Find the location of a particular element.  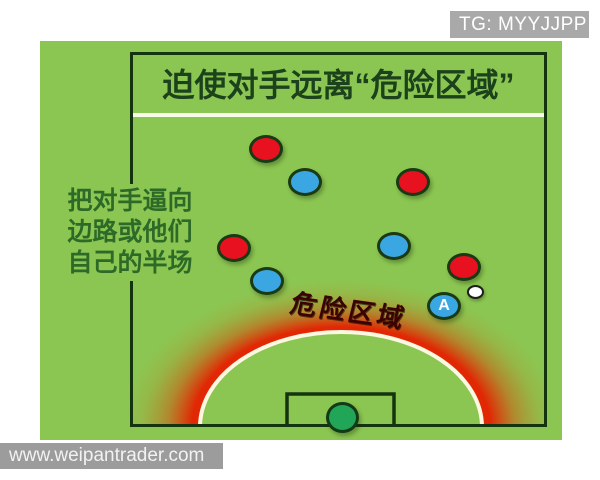

telegram-watermark: TG: MYYJJPP is located at coordinates (519, 24).